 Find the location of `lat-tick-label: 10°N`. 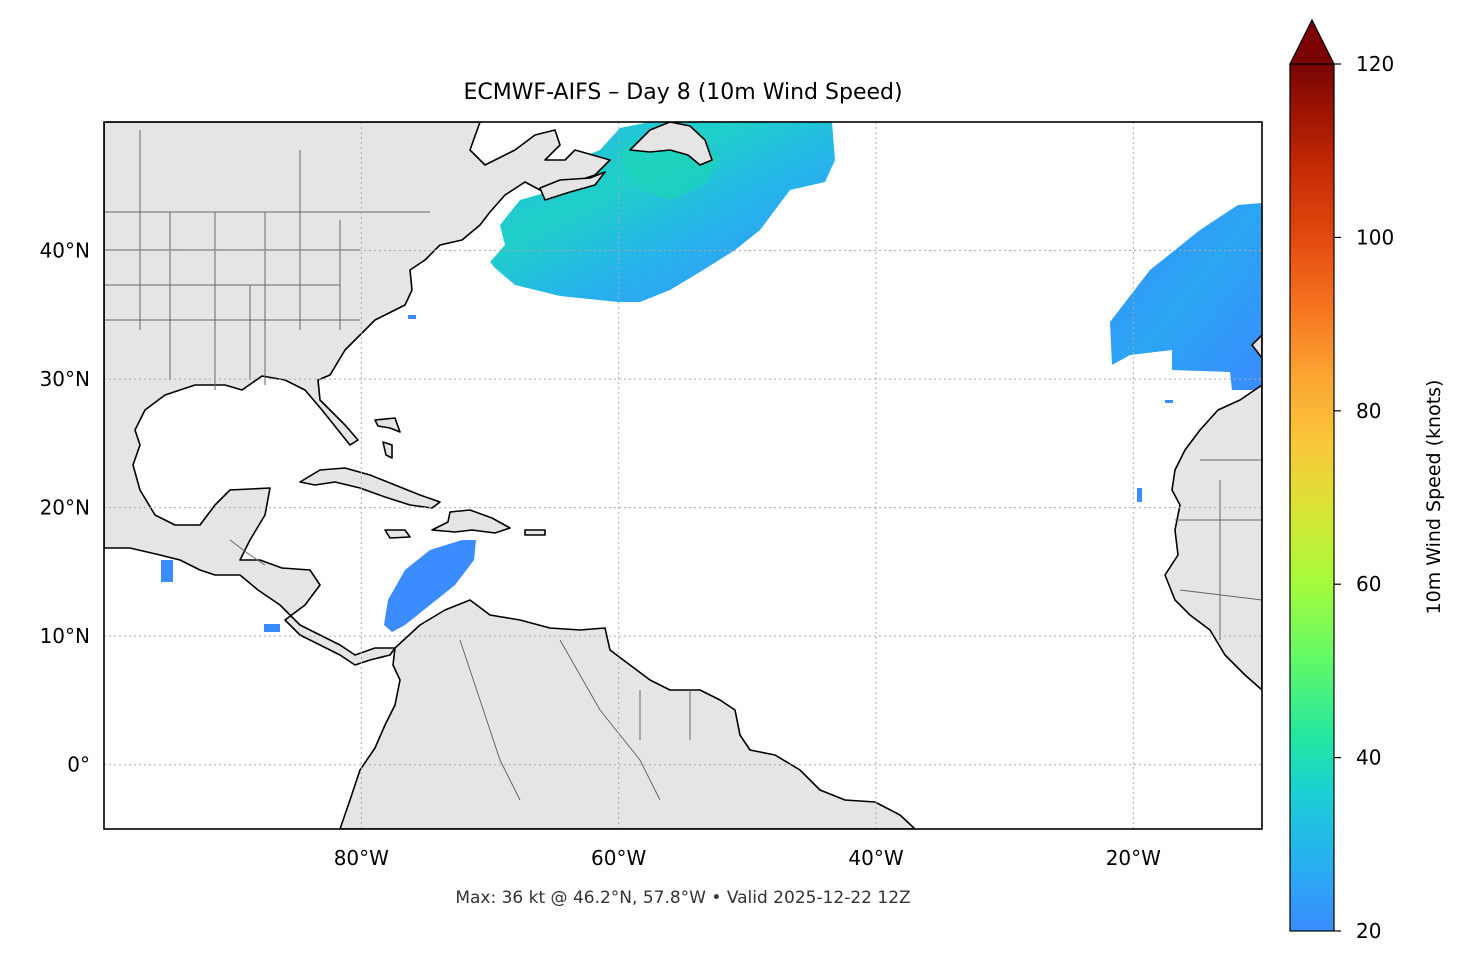

lat-tick-label: 10°N is located at coordinates (65, 636).